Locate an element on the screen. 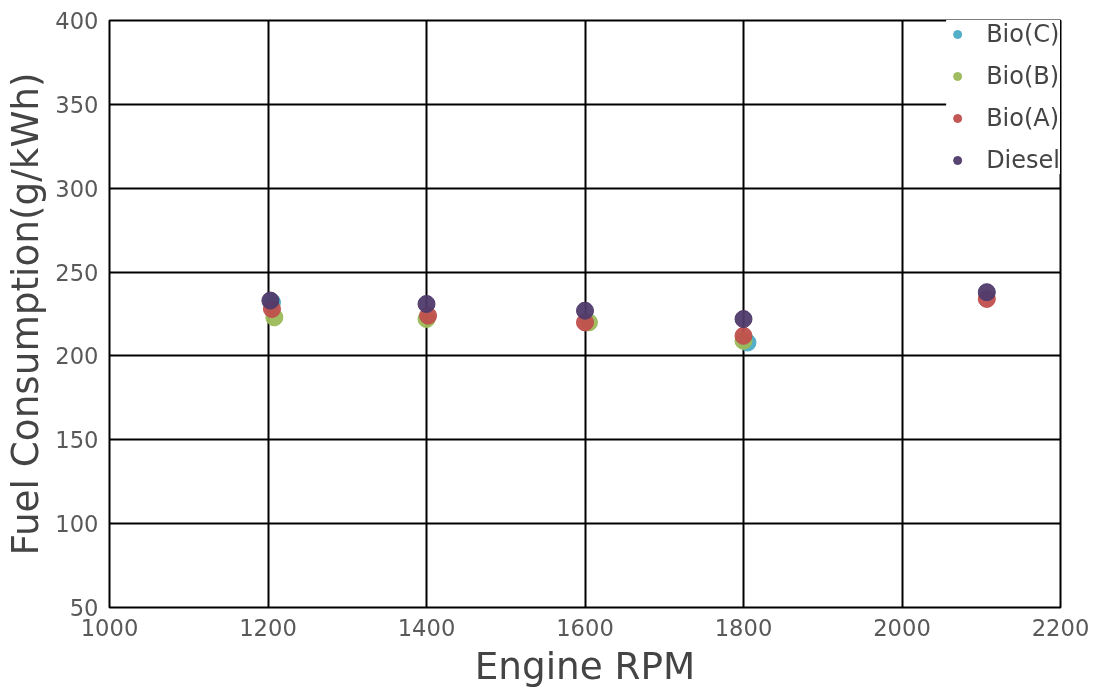 The height and width of the screenshot is (698, 1112). y-tick-label: 400 is located at coordinates (77, 21).